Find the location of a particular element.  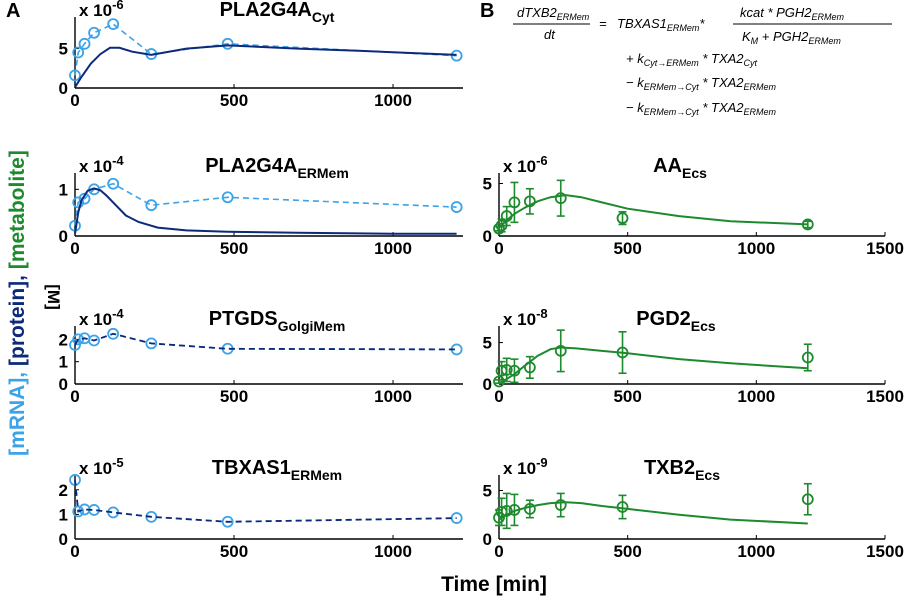

subplot-title: AAEcs is located at coordinates (680, 168).